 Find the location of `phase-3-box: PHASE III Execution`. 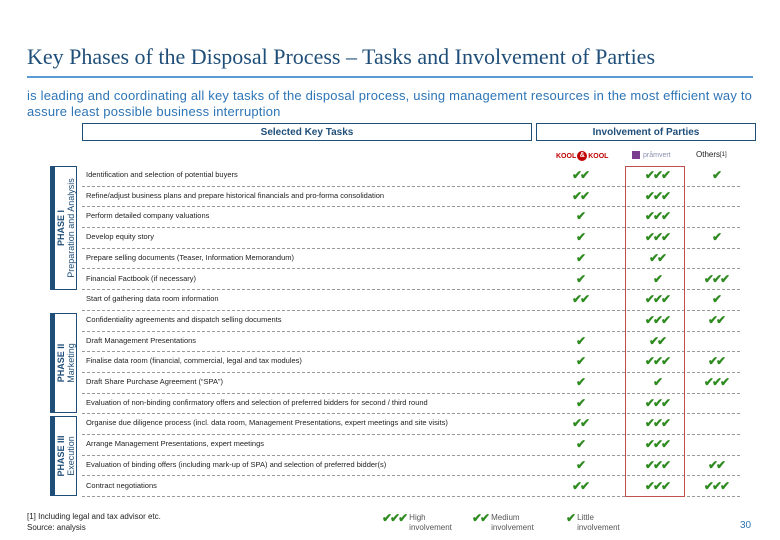

phase-3-box: PHASE III Execution is located at coordinates (63, 456).